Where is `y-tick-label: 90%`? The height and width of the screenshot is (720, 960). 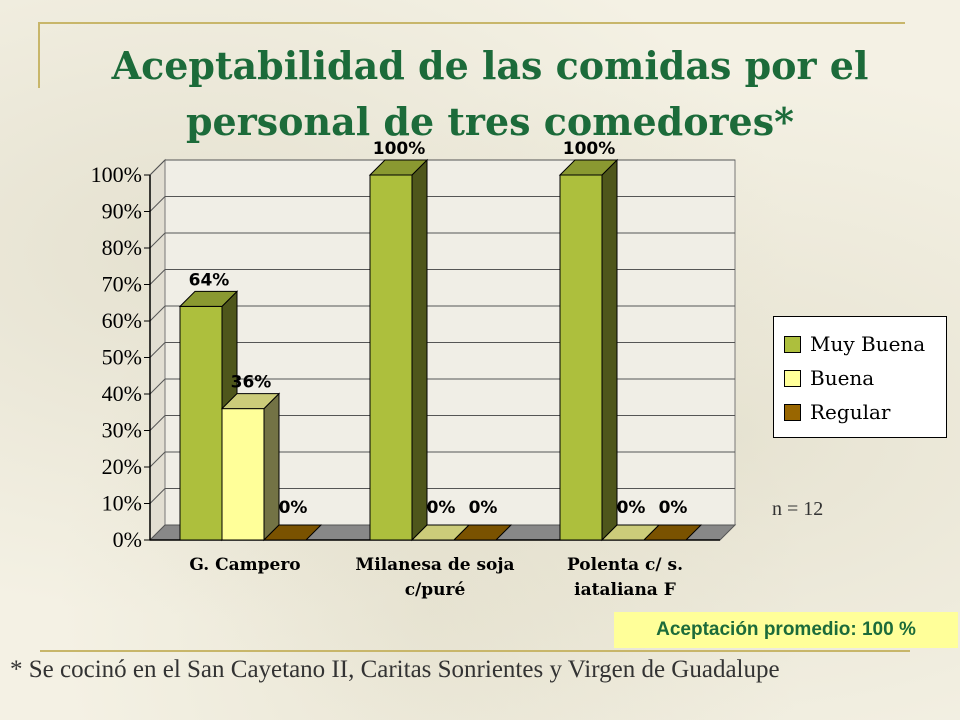
y-tick-label: 90% is located at coordinates (122, 211).